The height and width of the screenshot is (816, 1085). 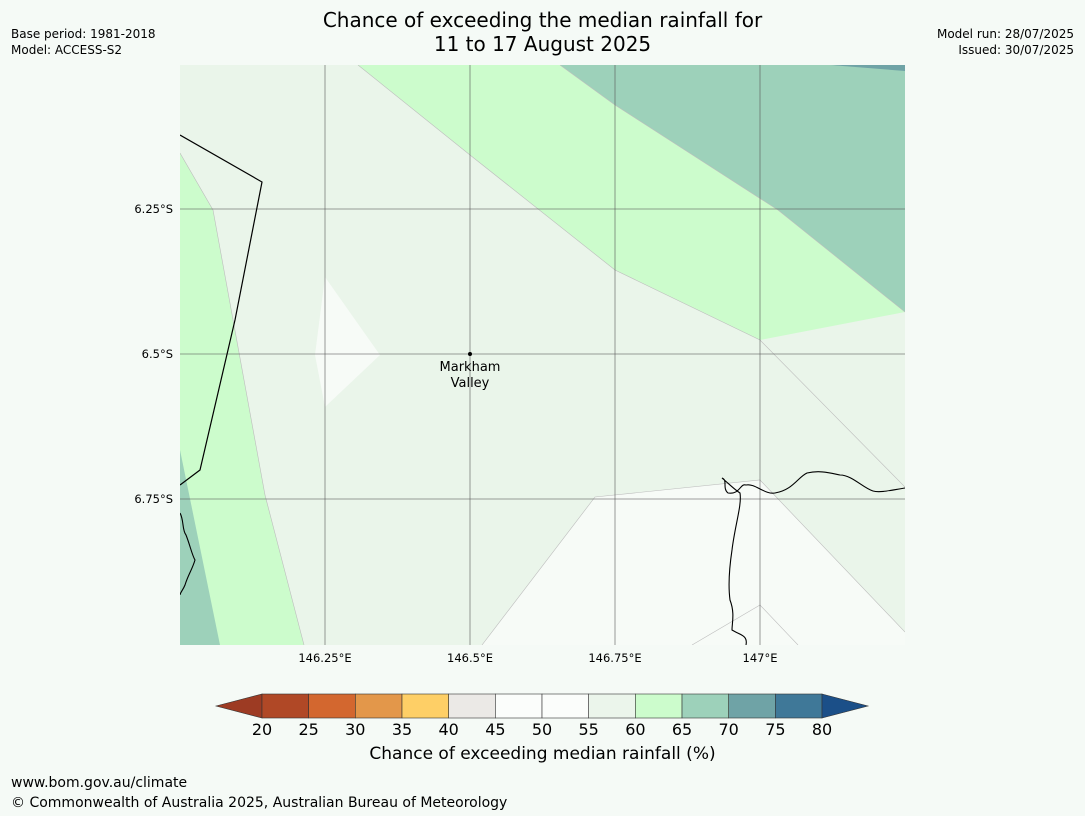 I want to click on zone-60-65-west, so click(x=242, y=399).